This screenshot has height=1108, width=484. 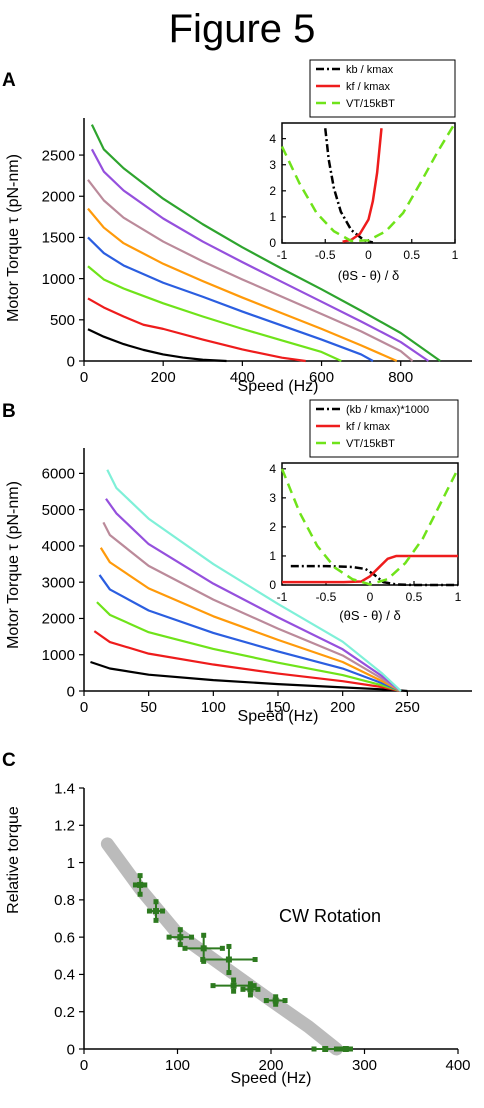 I want to click on y-tick-label: 0.4, so click(x=64, y=975).